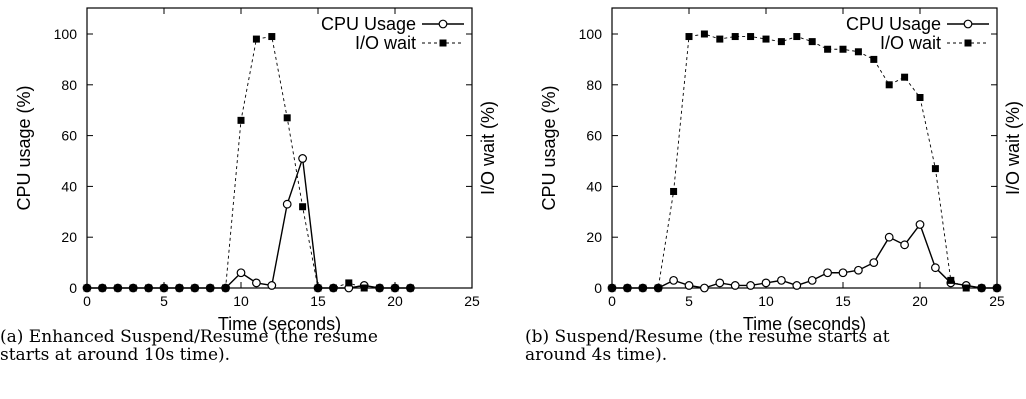  Describe the element at coordinates (69, 85) in the screenshot. I see `y-tick-label: 80` at that location.